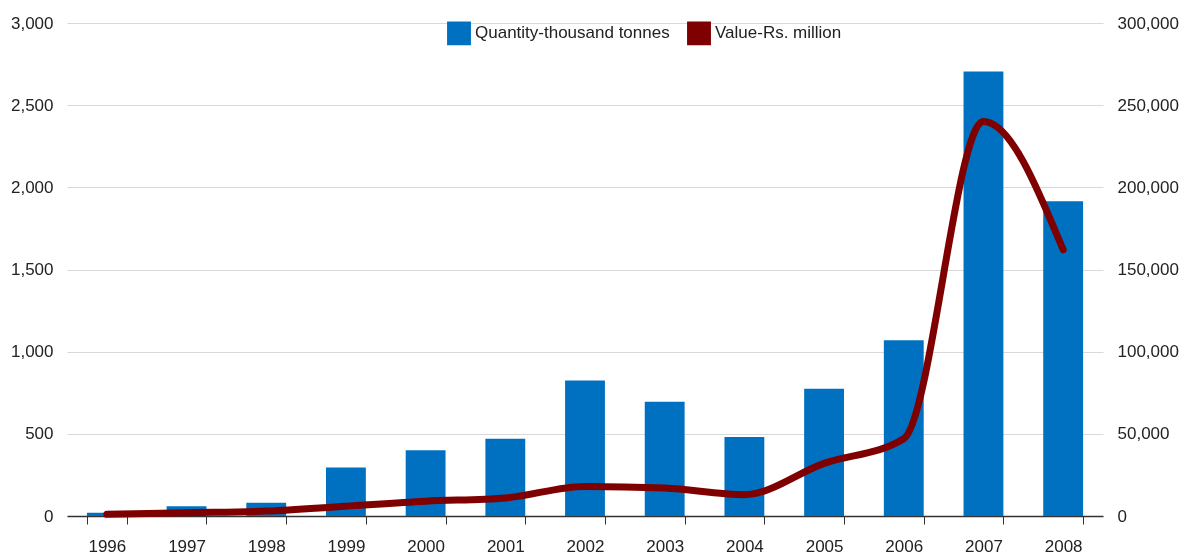  Describe the element at coordinates (505, 546) in the screenshot. I see `x-tick-label: 2001` at that location.